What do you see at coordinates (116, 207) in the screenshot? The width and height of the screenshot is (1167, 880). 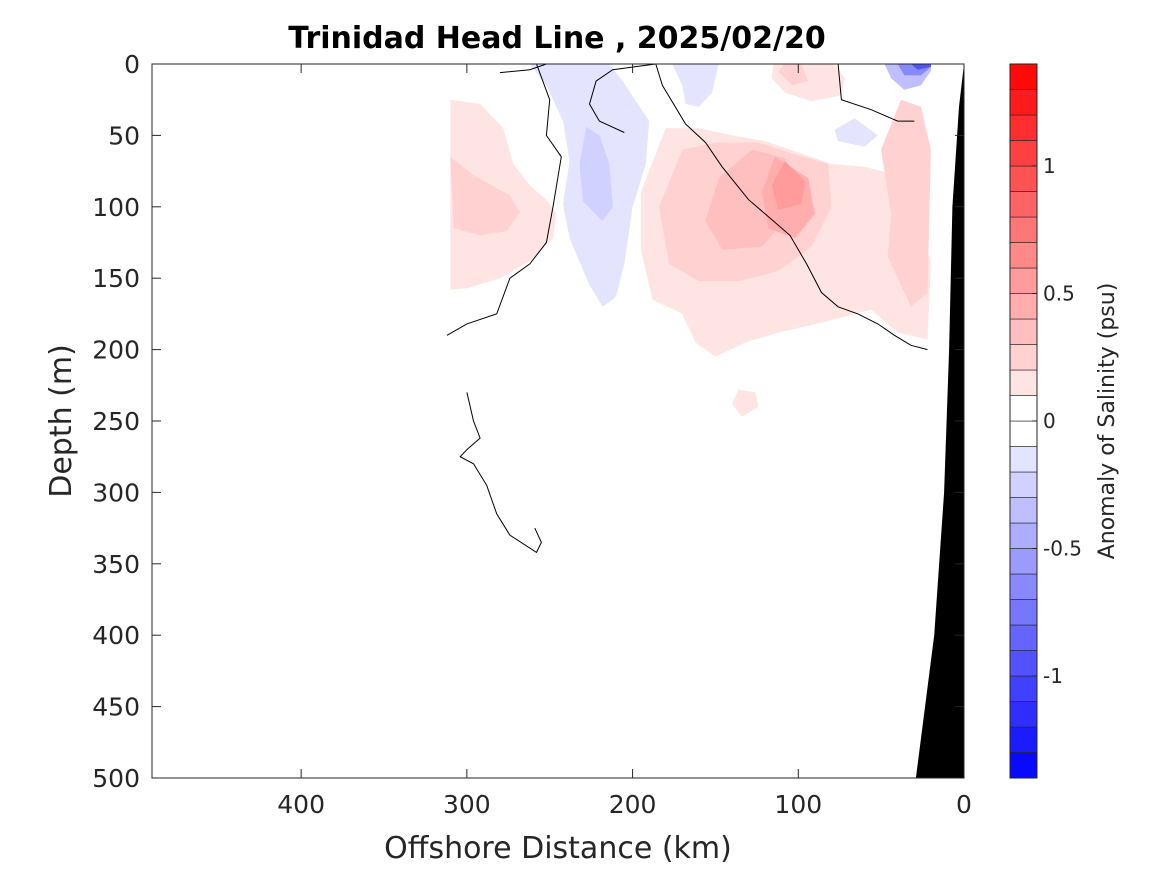 I see `y-tick-label: 100` at bounding box center [116, 207].